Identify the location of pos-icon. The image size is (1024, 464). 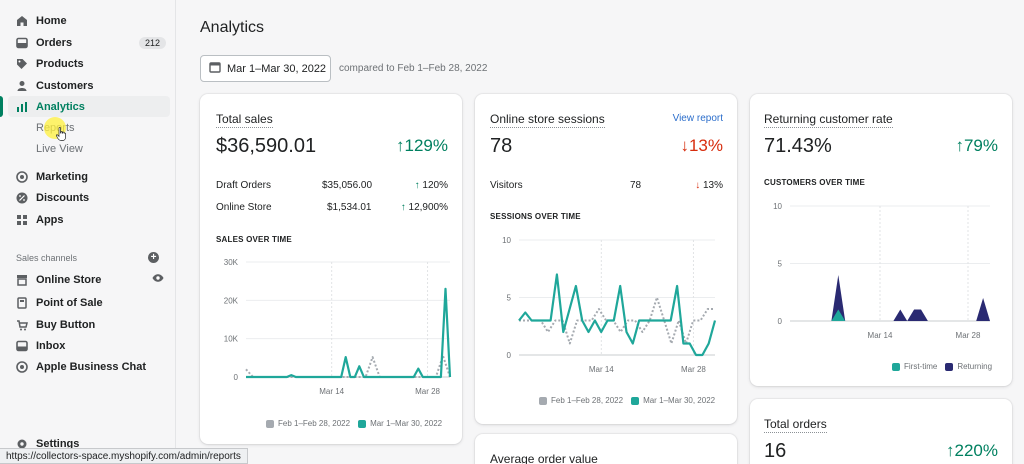
(22, 302).